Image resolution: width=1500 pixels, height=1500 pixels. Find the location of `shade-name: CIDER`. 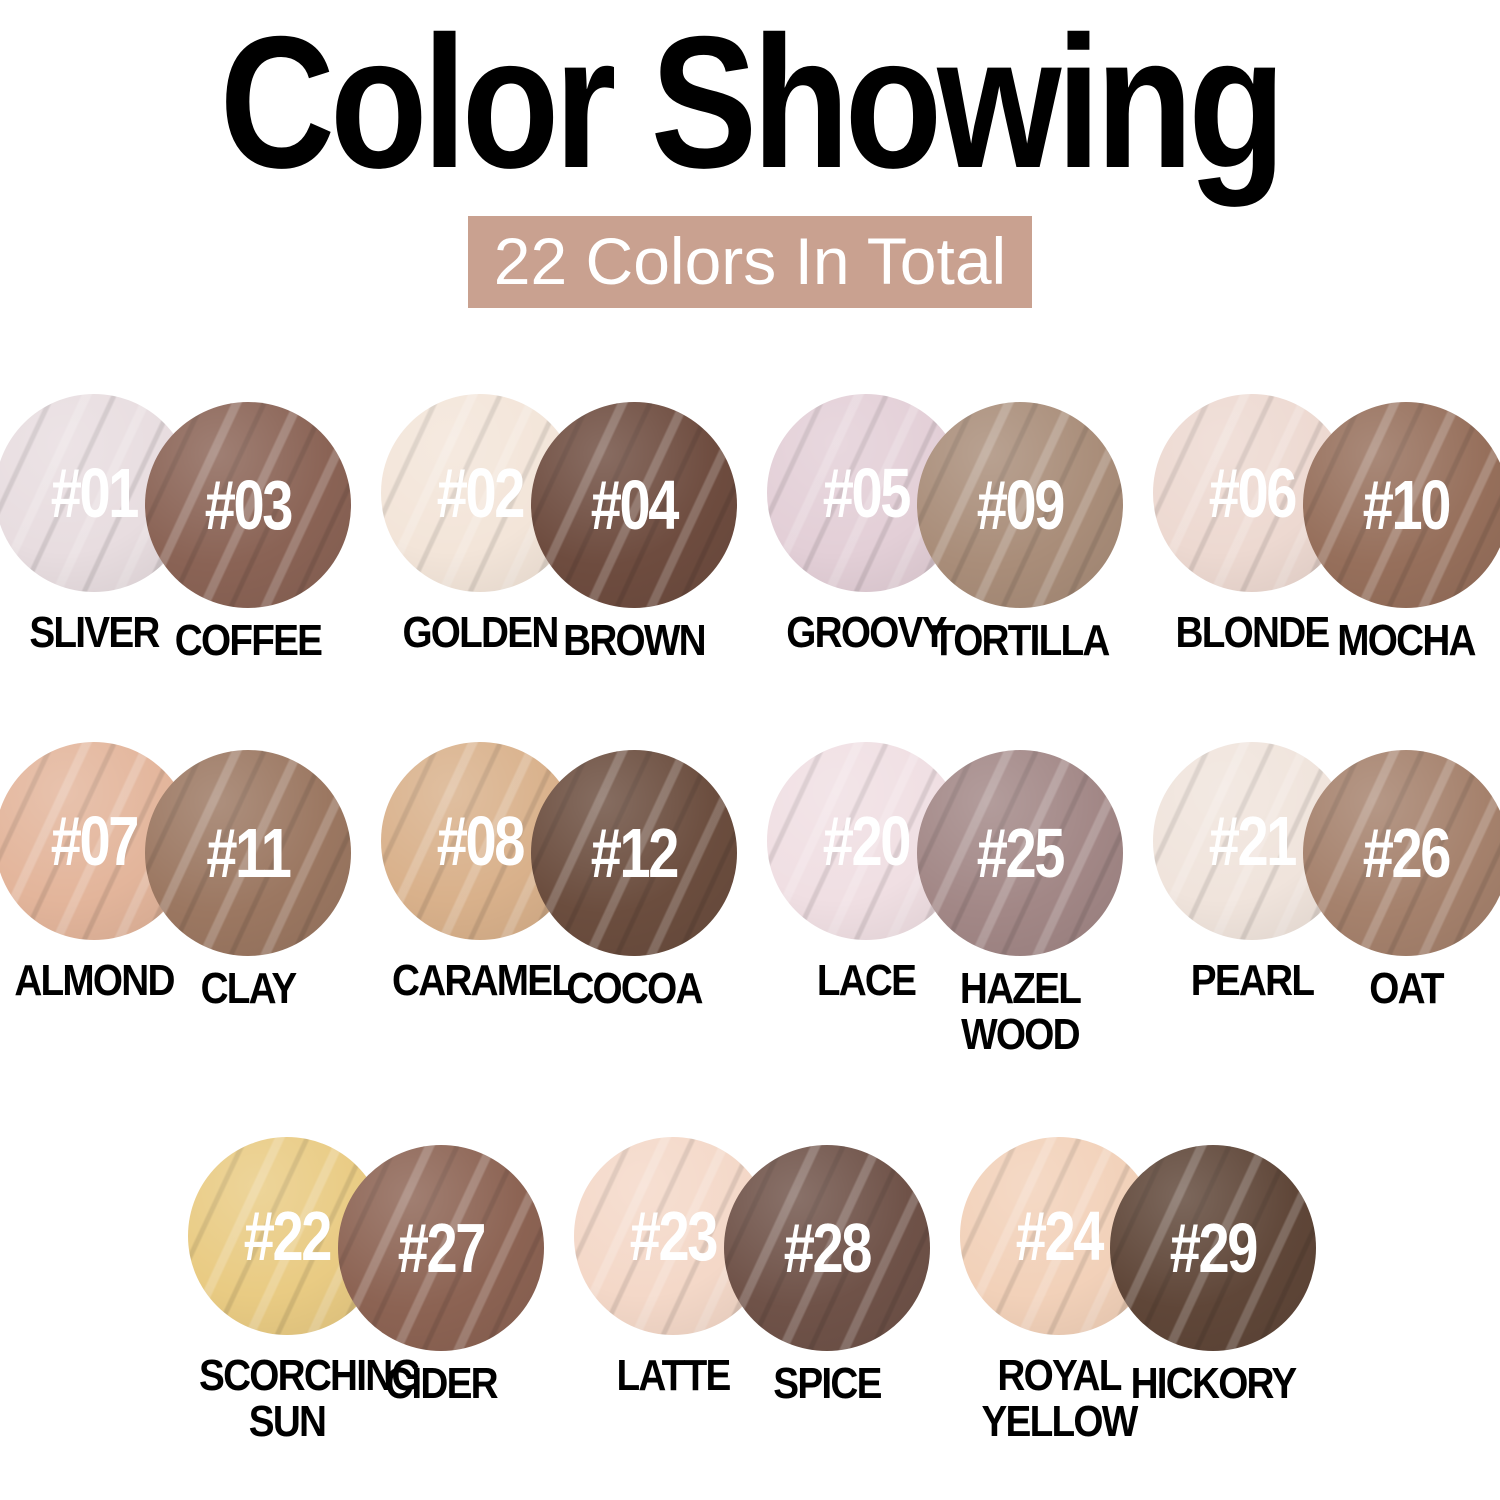

shade-name: CIDER is located at coordinates (441, 1383).